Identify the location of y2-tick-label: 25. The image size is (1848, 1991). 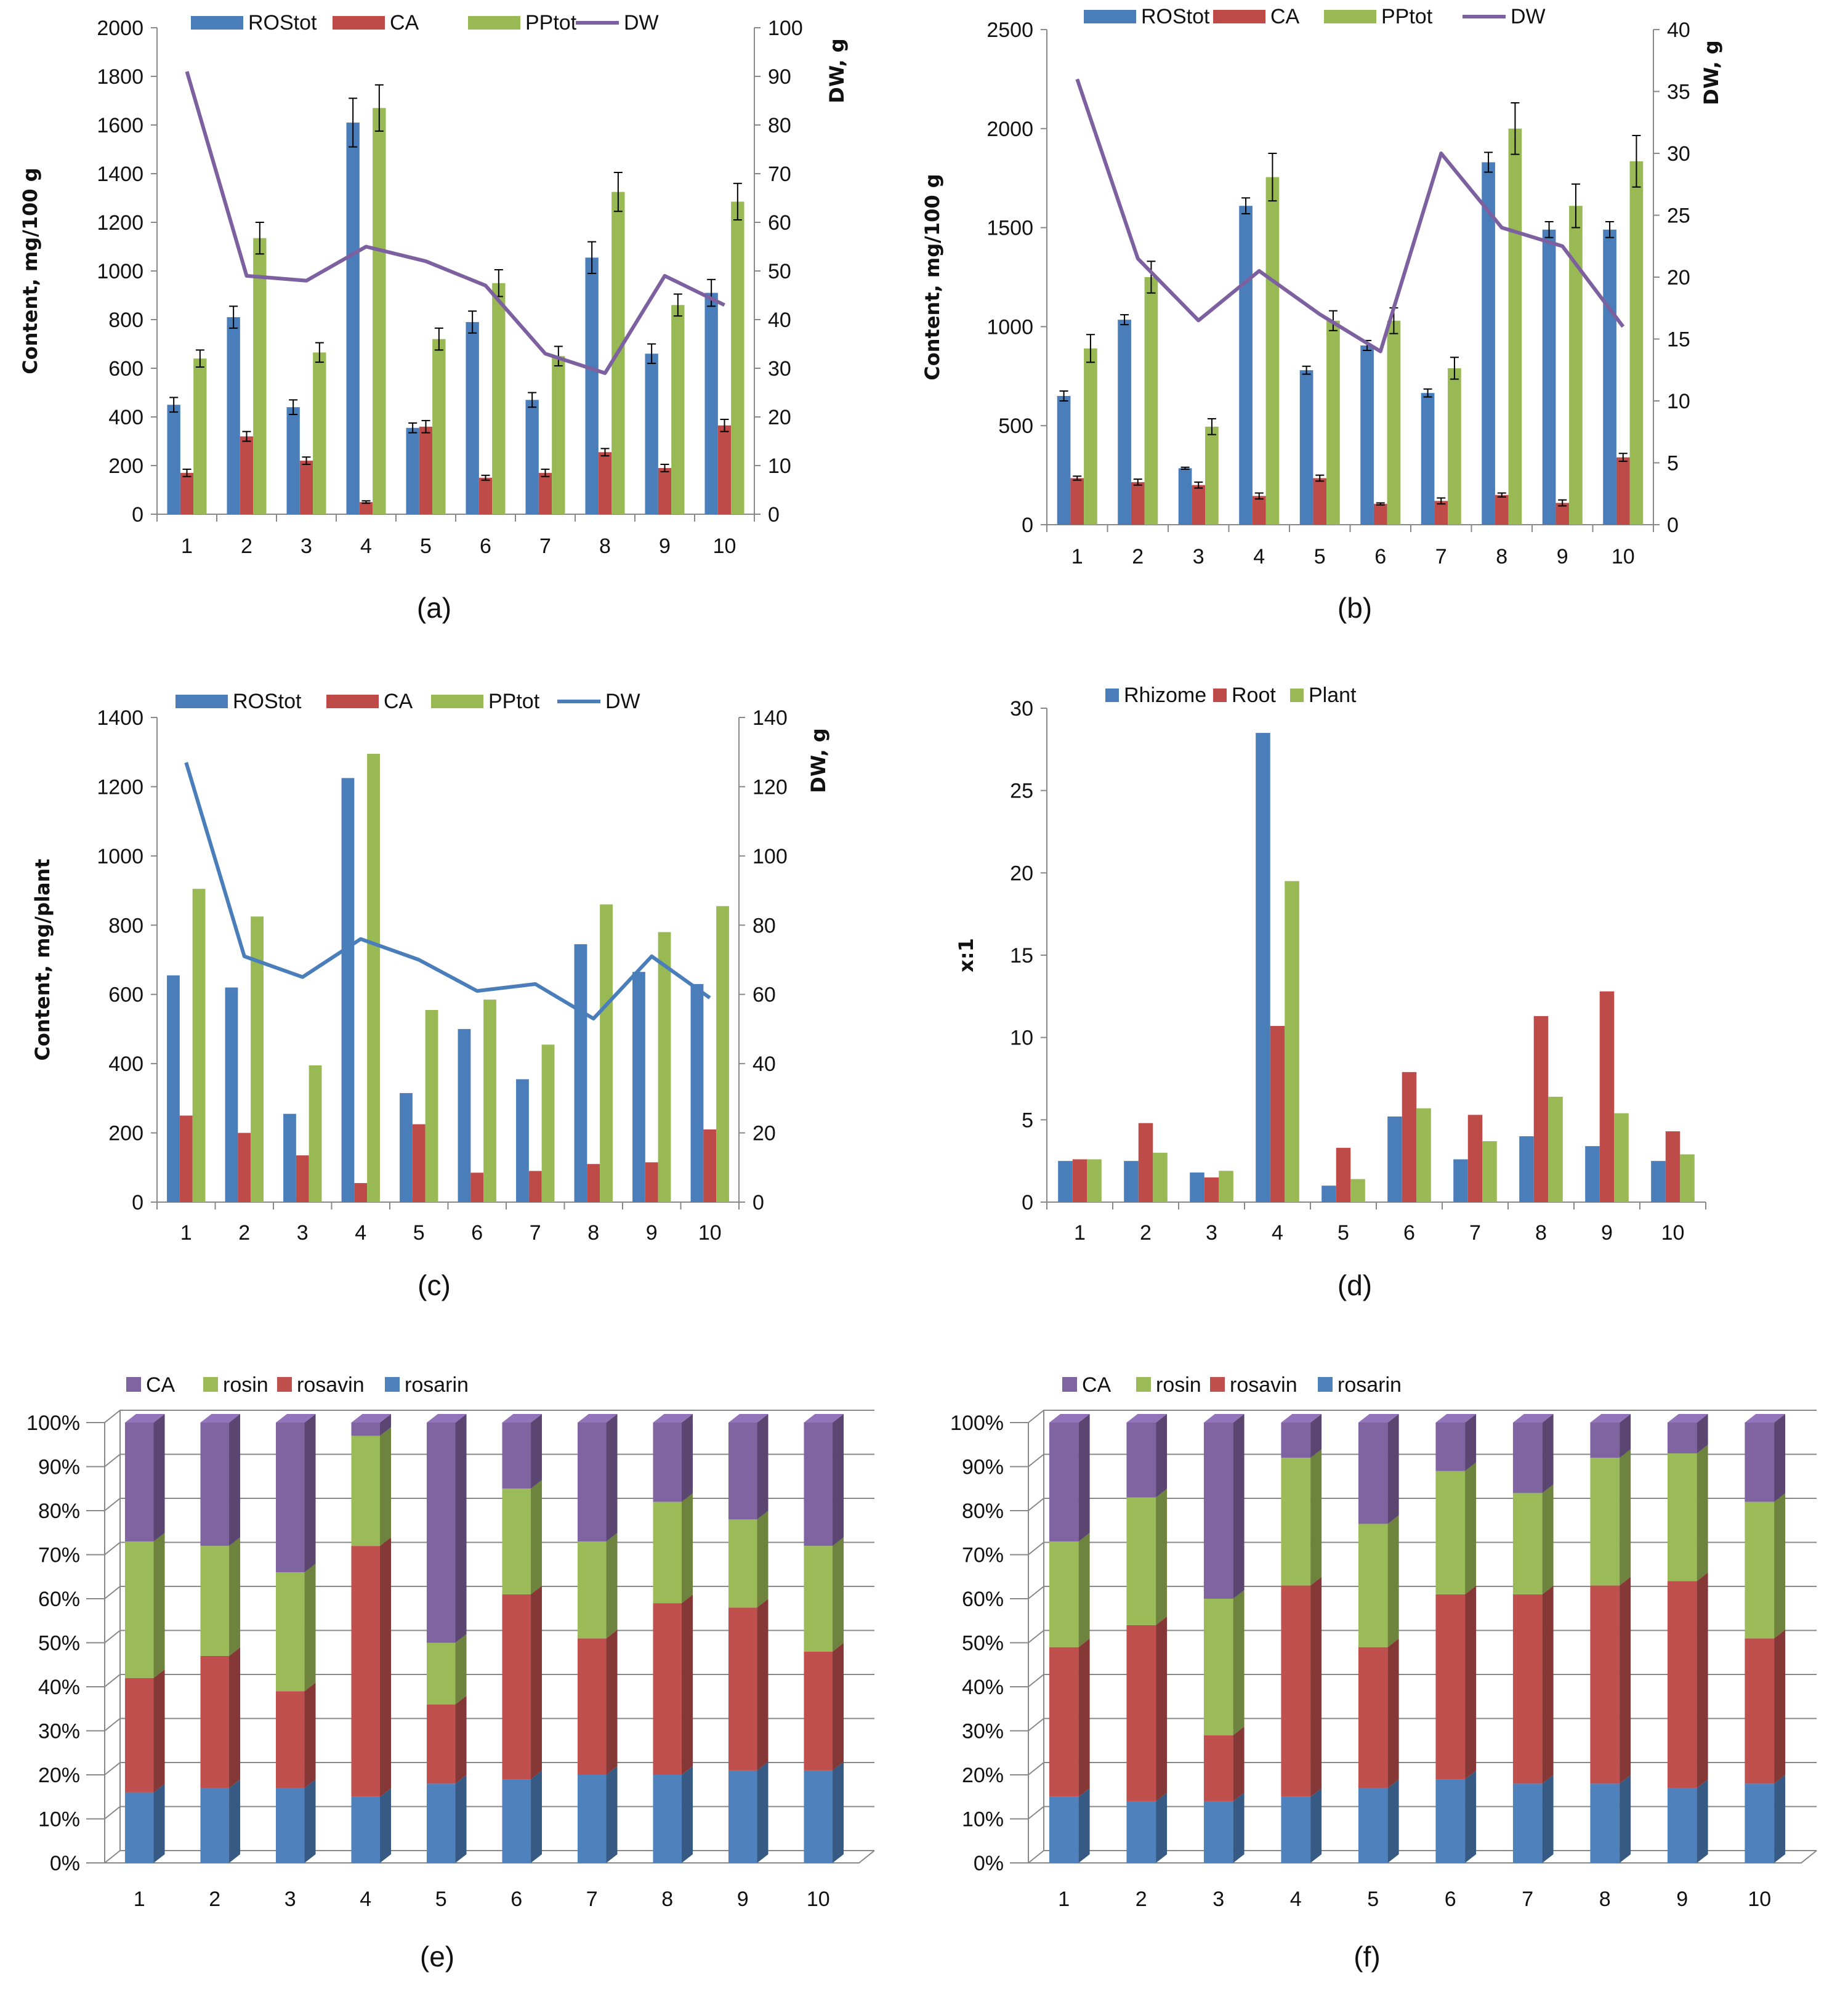
(1678, 216).